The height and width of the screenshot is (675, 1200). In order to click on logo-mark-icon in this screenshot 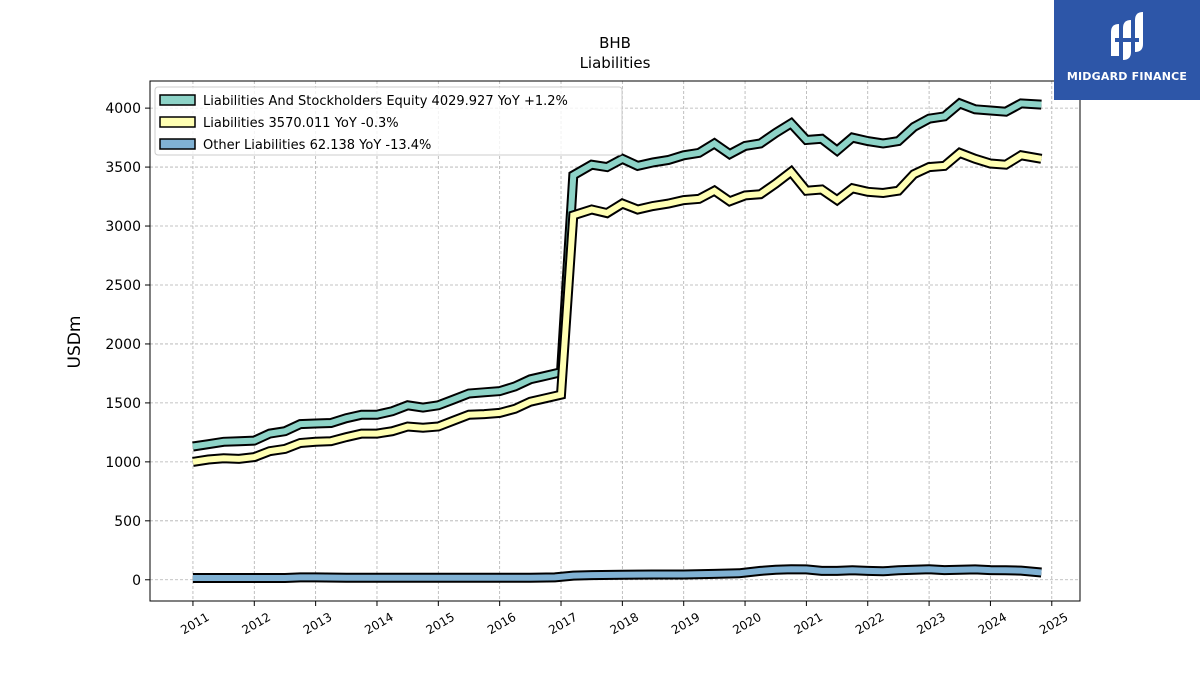, I will do `click(1127, 36)`.